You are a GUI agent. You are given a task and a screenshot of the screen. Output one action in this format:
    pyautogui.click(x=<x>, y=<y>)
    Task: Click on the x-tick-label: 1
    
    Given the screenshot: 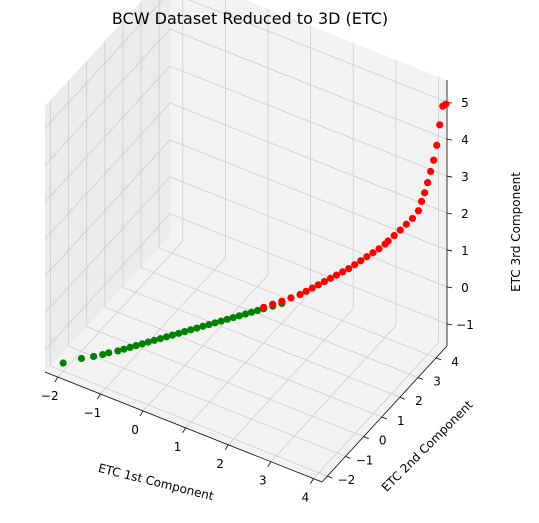 What is the action you would take?
    pyautogui.click(x=178, y=447)
    